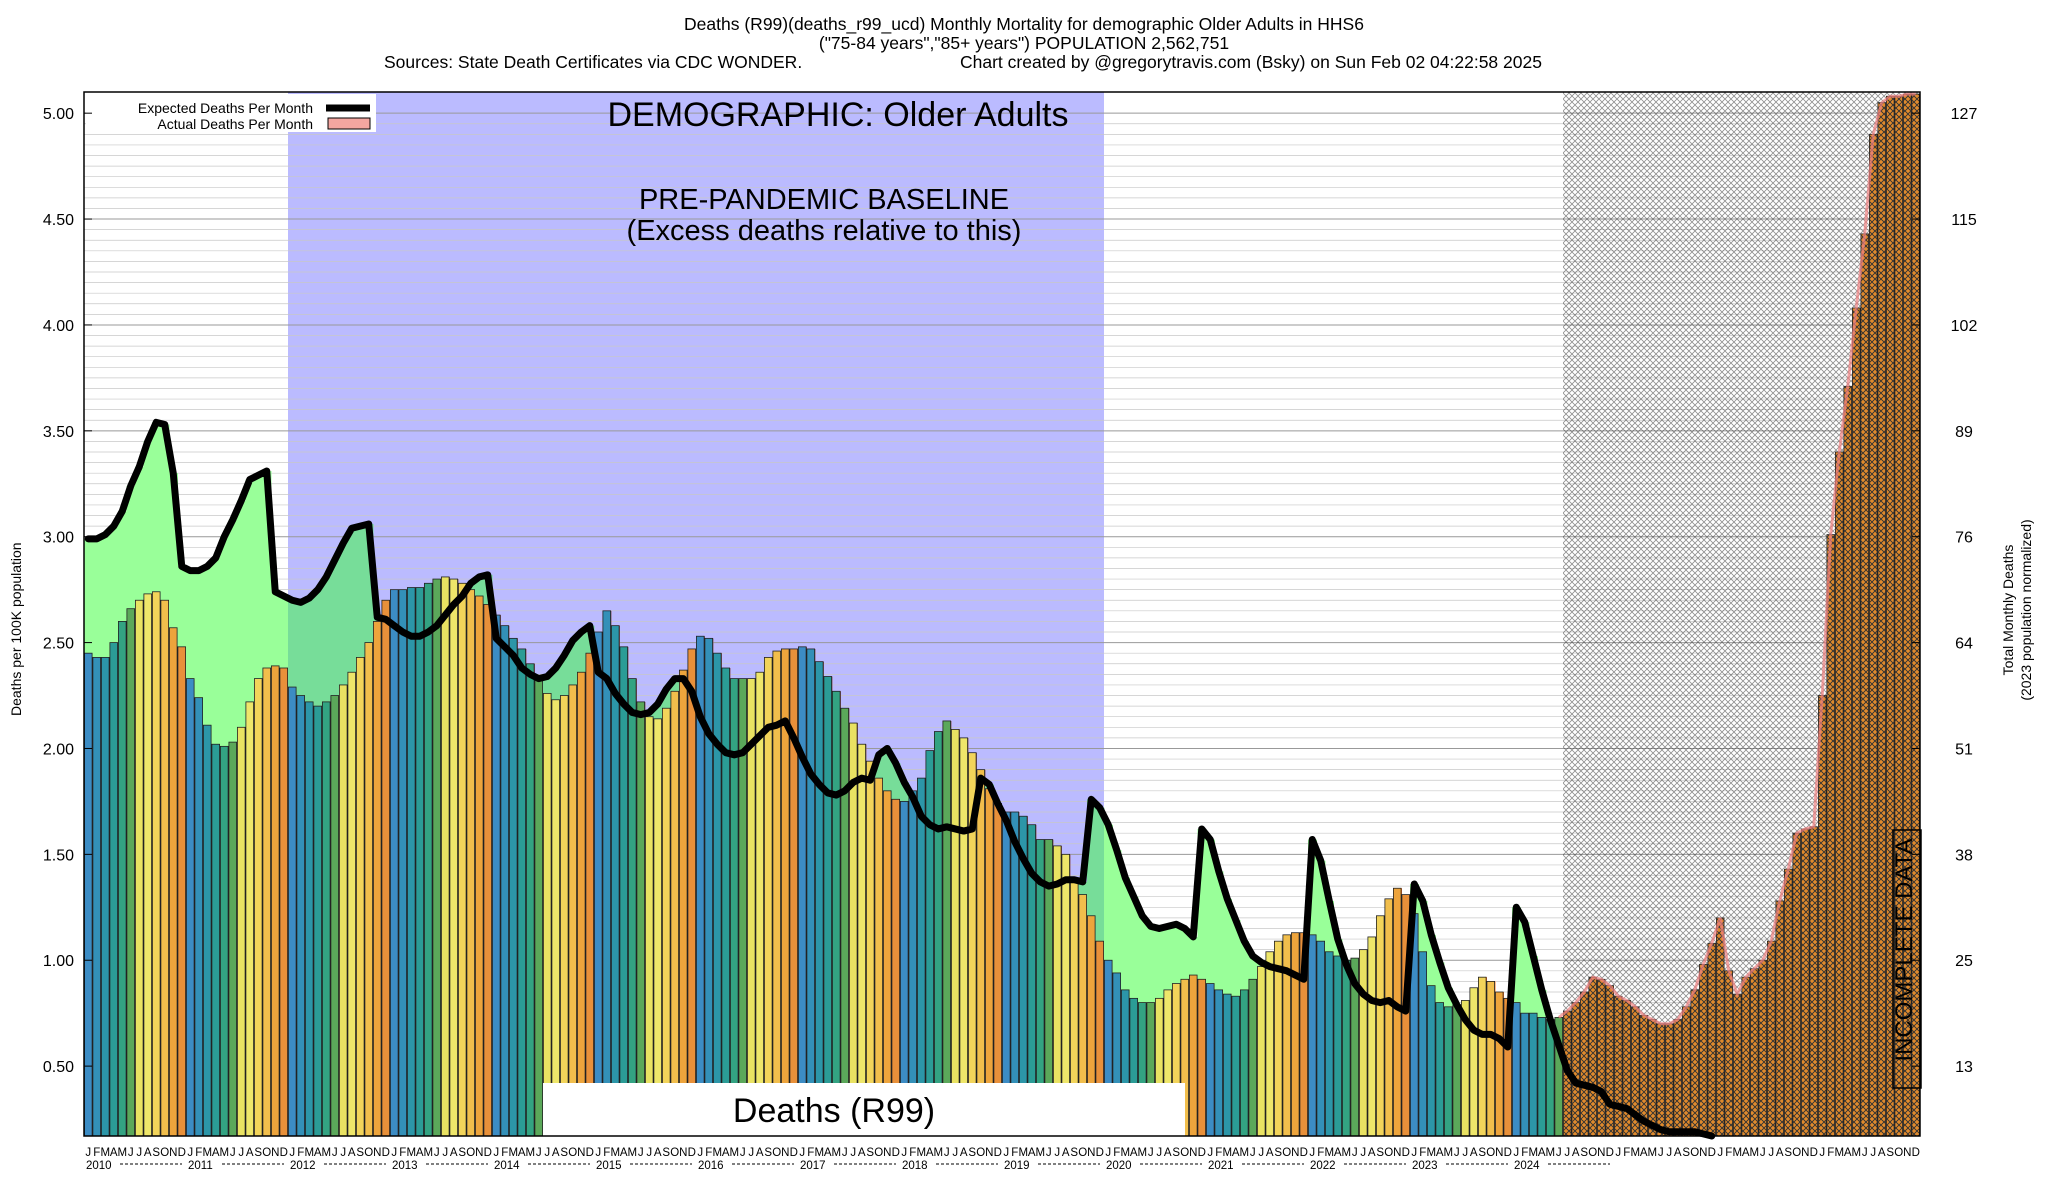  What do you see at coordinates (711, 1166) in the screenshot?
I see `x-year-label: 2016` at bounding box center [711, 1166].